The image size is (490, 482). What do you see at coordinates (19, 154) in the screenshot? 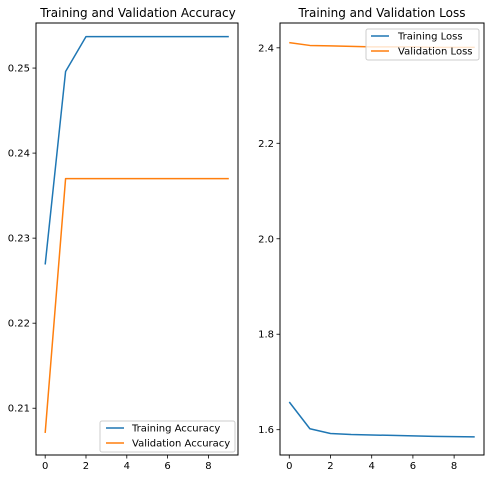
I see `accuracy-y-tick-label: 0.24` at bounding box center [19, 154].